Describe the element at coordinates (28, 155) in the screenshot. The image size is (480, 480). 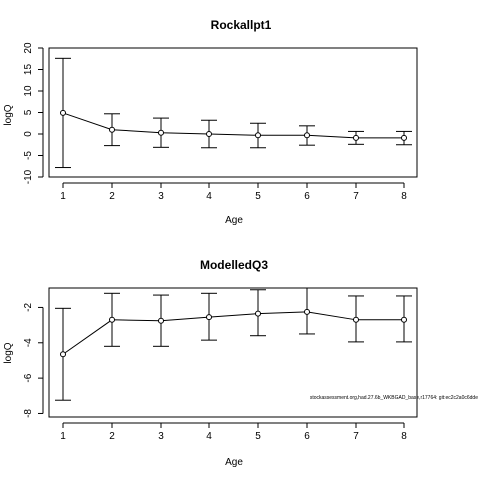
I see `y-tick-label: -5` at that location.